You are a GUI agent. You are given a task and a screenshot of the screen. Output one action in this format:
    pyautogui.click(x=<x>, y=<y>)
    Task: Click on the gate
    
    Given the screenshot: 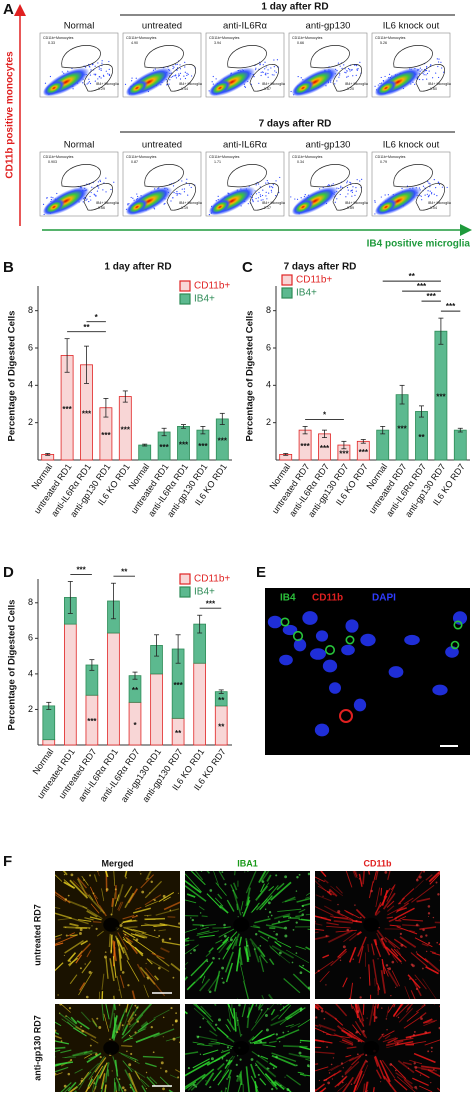 What is the action you would take?
    pyautogui.click(x=430, y=197)
    